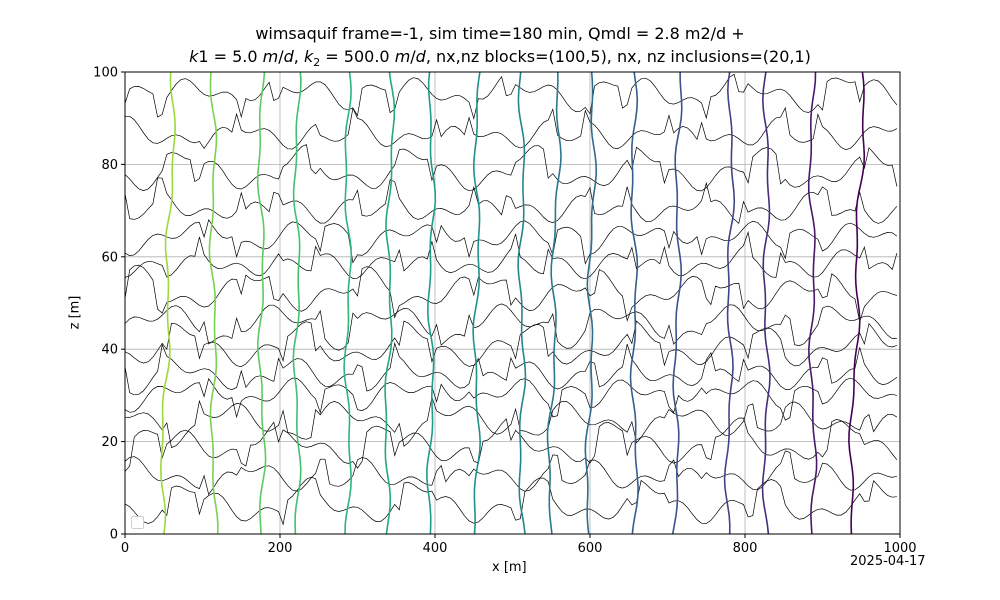 The height and width of the screenshot is (600, 1000). What do you see at coordinates (435, 548) in the screenshot?
I see `x-tick-label: 400` at bounding box center [435, 548].